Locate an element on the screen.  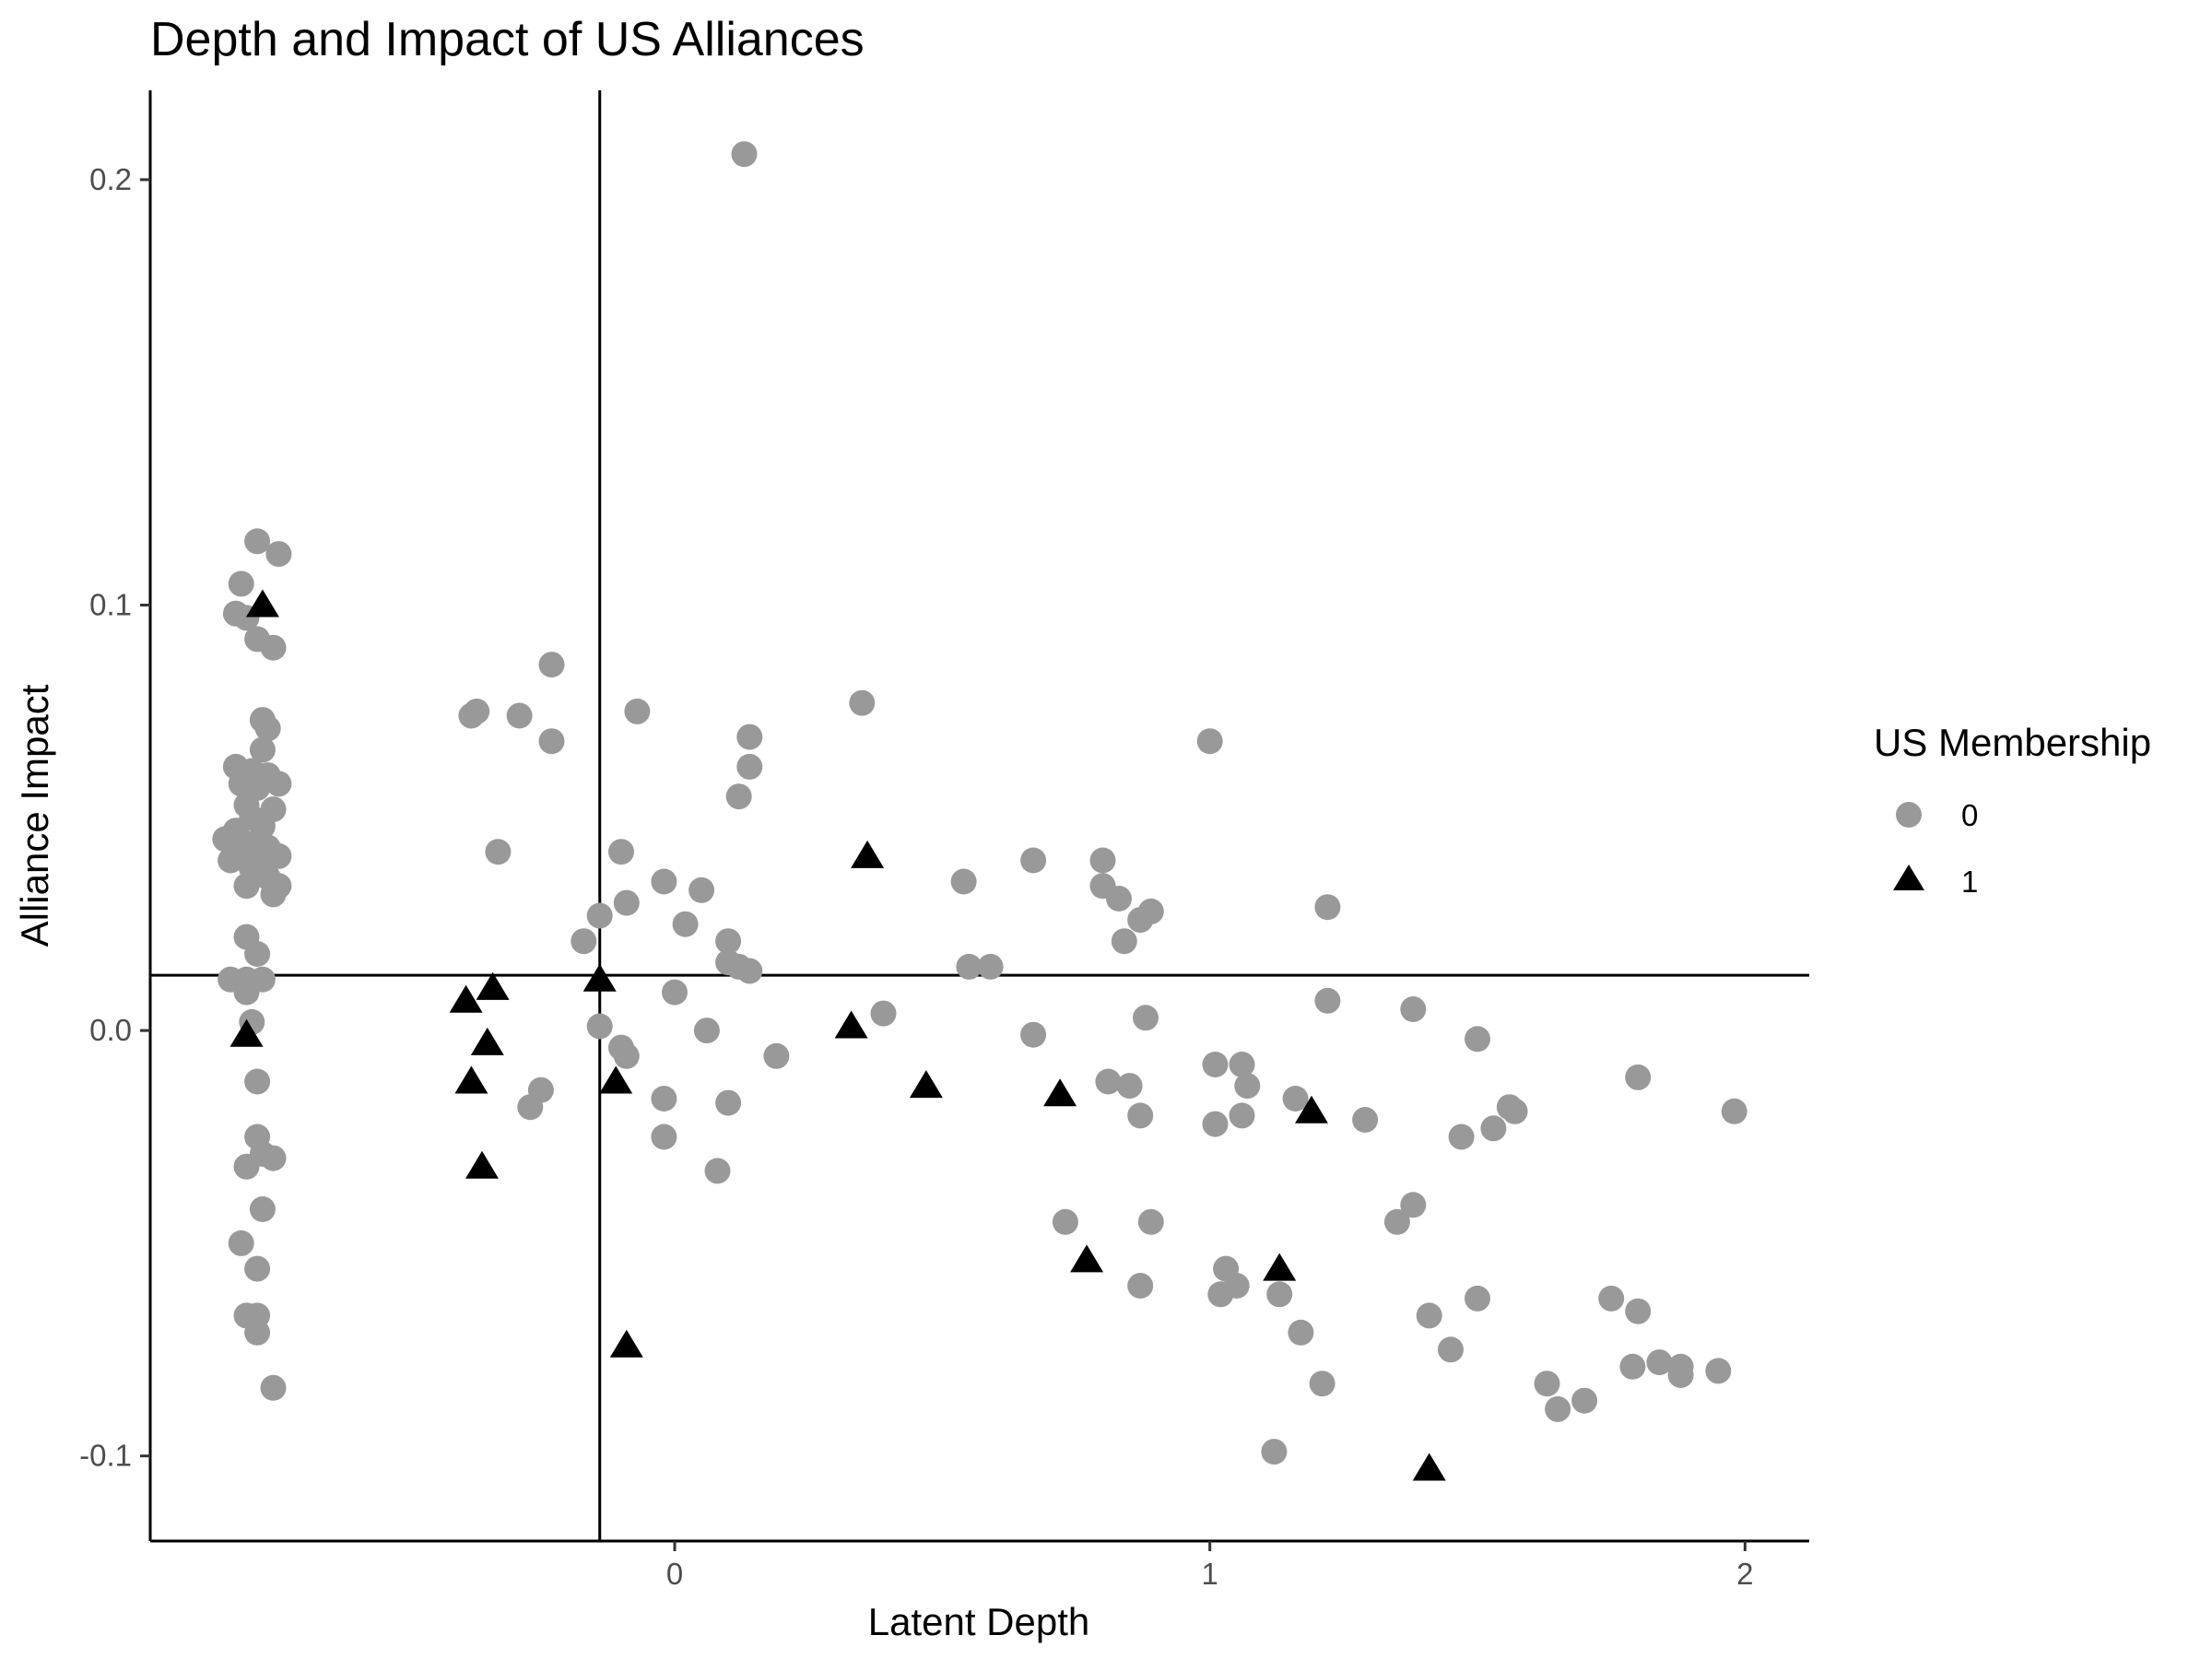
legend: US Membership 0 1 is located at coordinates (2012, 810).